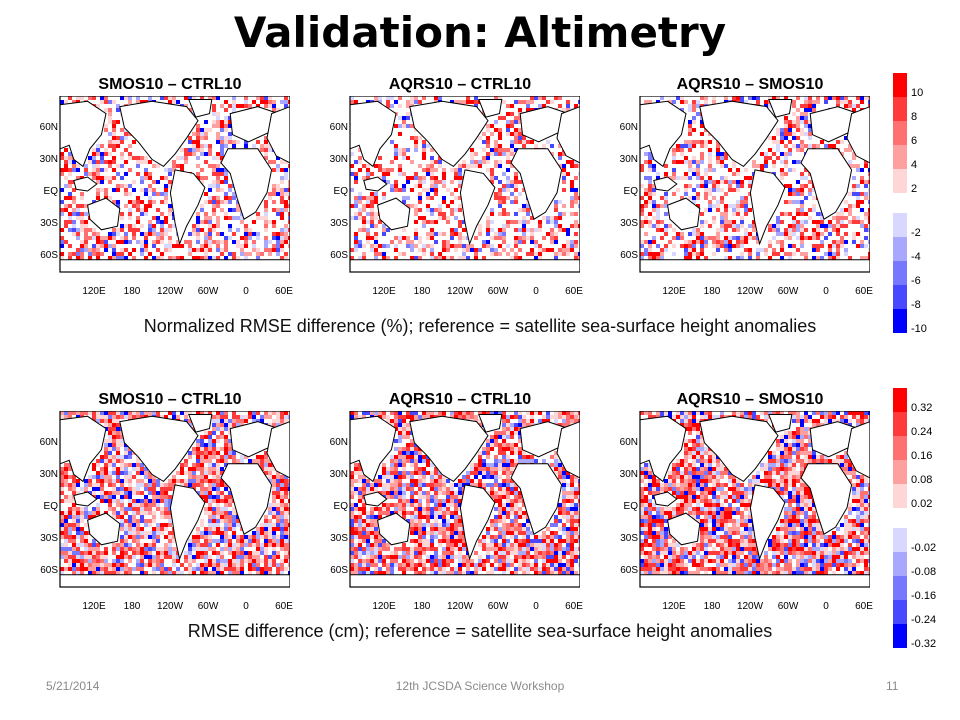 The width and height of the screenshot is (960, 720). What do you see at coordinates (750, 84) in the screenshot?
I see `panel-title-top-3: AQRS10 – SMOS10` at bounding box center [750, 84].